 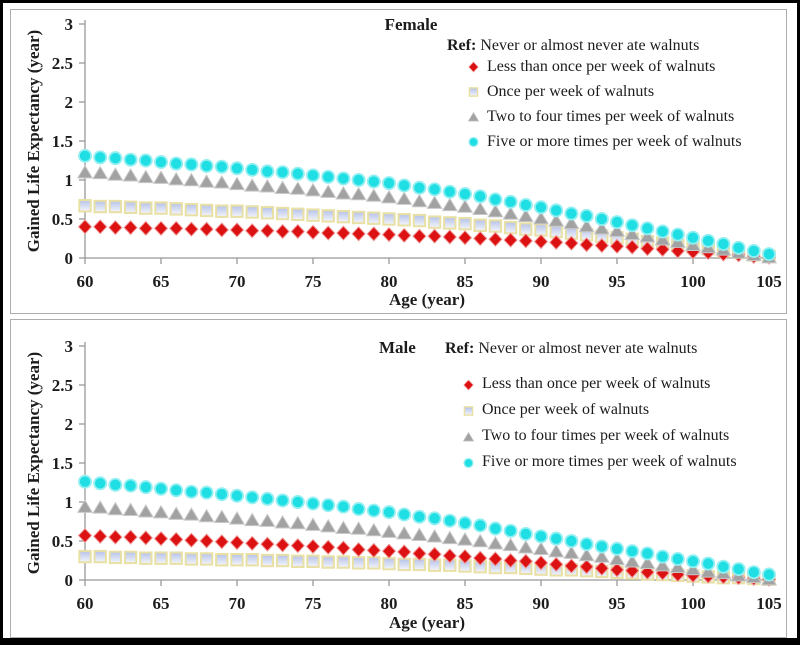 I want to click on series-square, so click(x=427, y=231).